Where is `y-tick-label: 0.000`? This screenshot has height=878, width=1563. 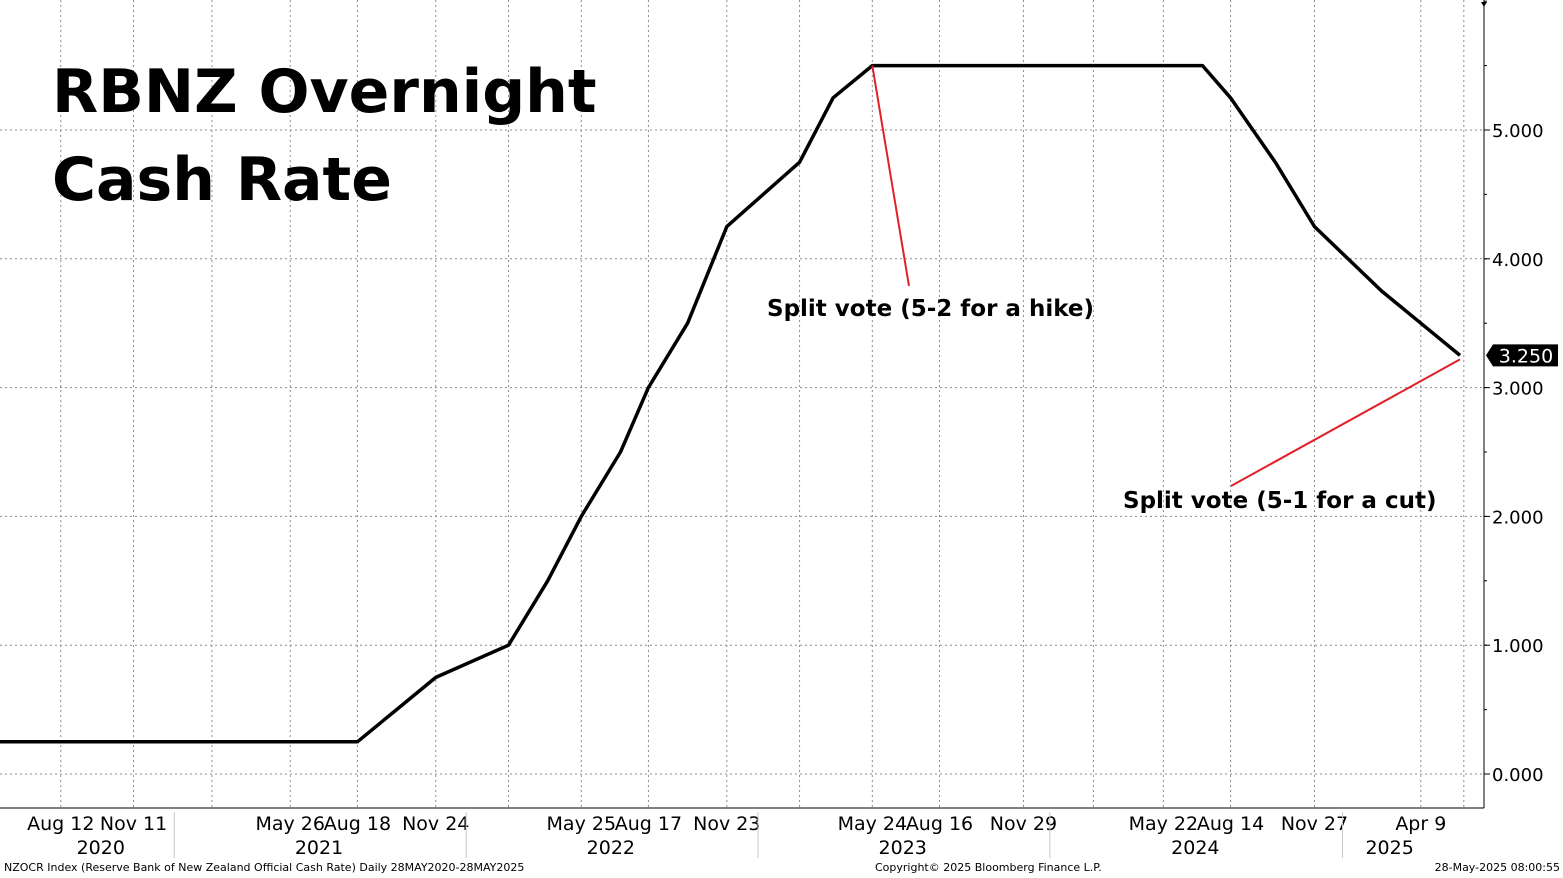 y-tick-label: 0.000 is located at coordinates (1518, 775).